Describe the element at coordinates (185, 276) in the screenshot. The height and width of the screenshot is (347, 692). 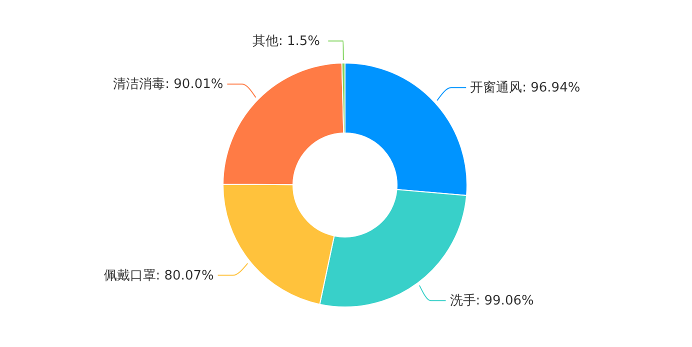
I see `data-label: : 80.07%` at that location.